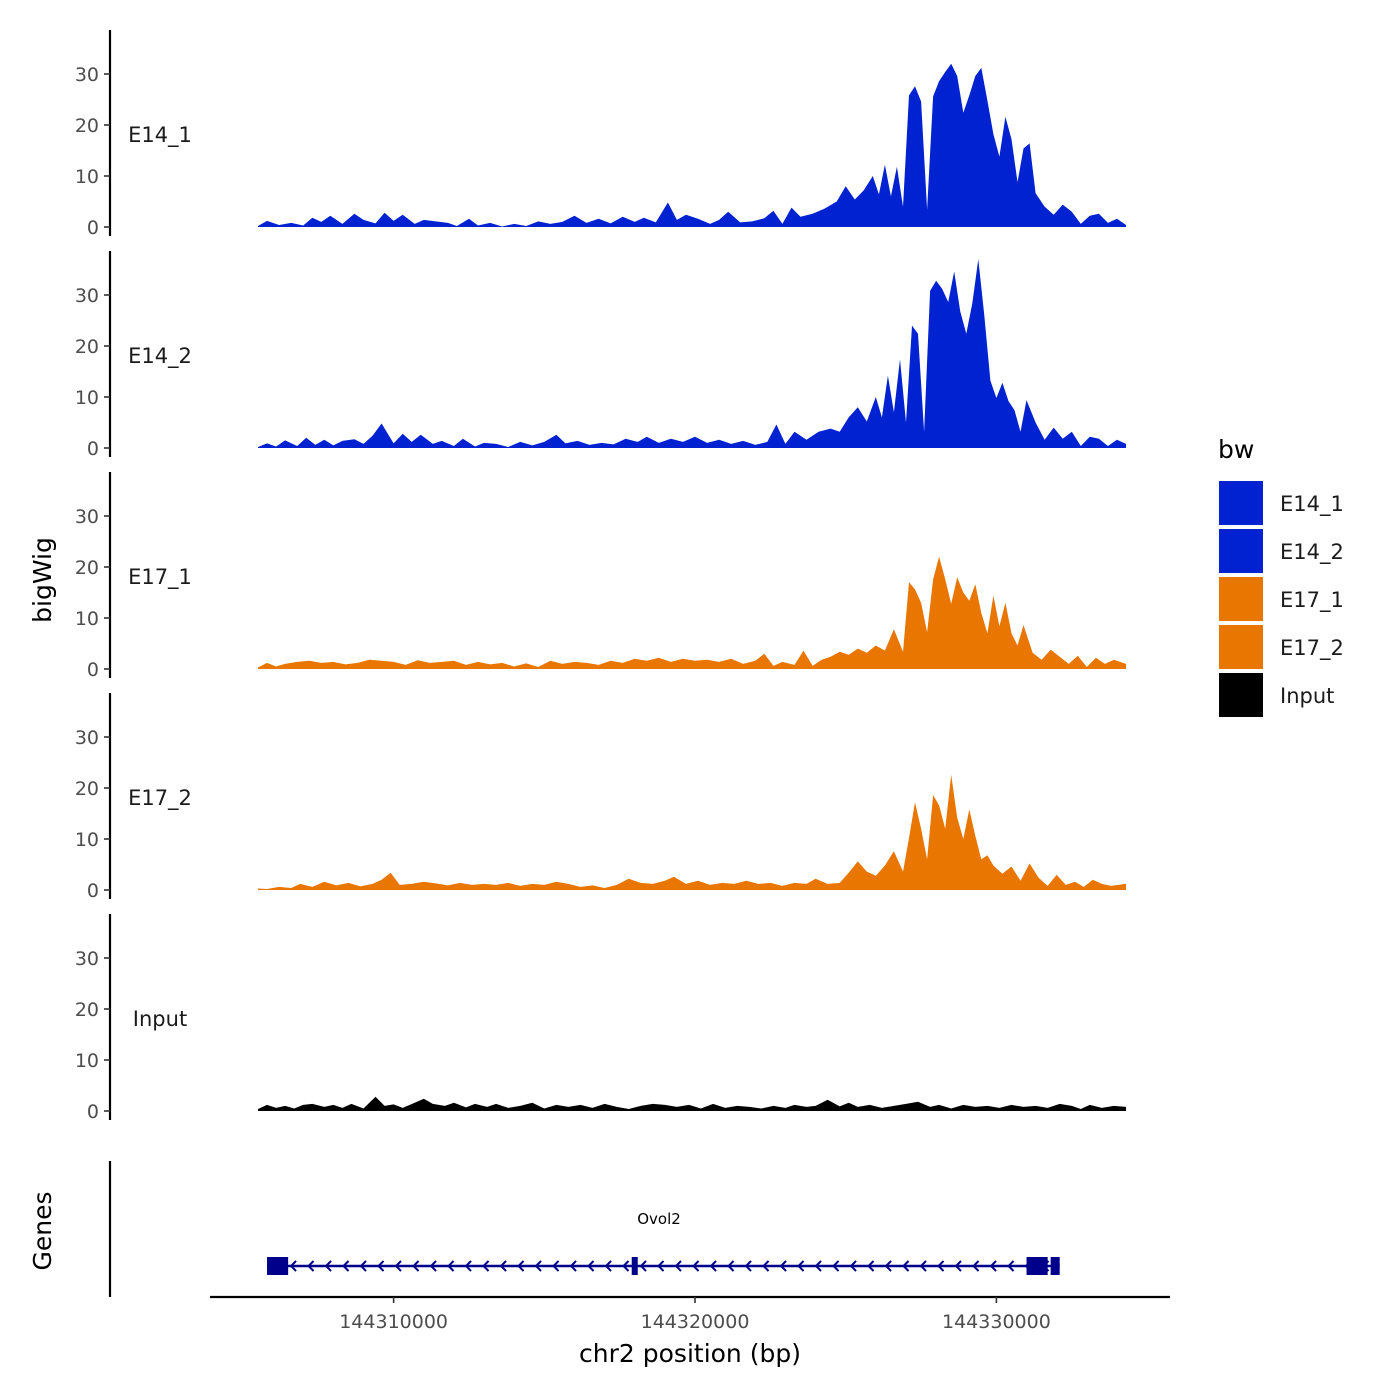 This screenshot has width=1400, height=1400. Describe the element at coordinates (600, 1018) in the screenshot. I see `track-Input: 0 10 20 30 Input` at that location.